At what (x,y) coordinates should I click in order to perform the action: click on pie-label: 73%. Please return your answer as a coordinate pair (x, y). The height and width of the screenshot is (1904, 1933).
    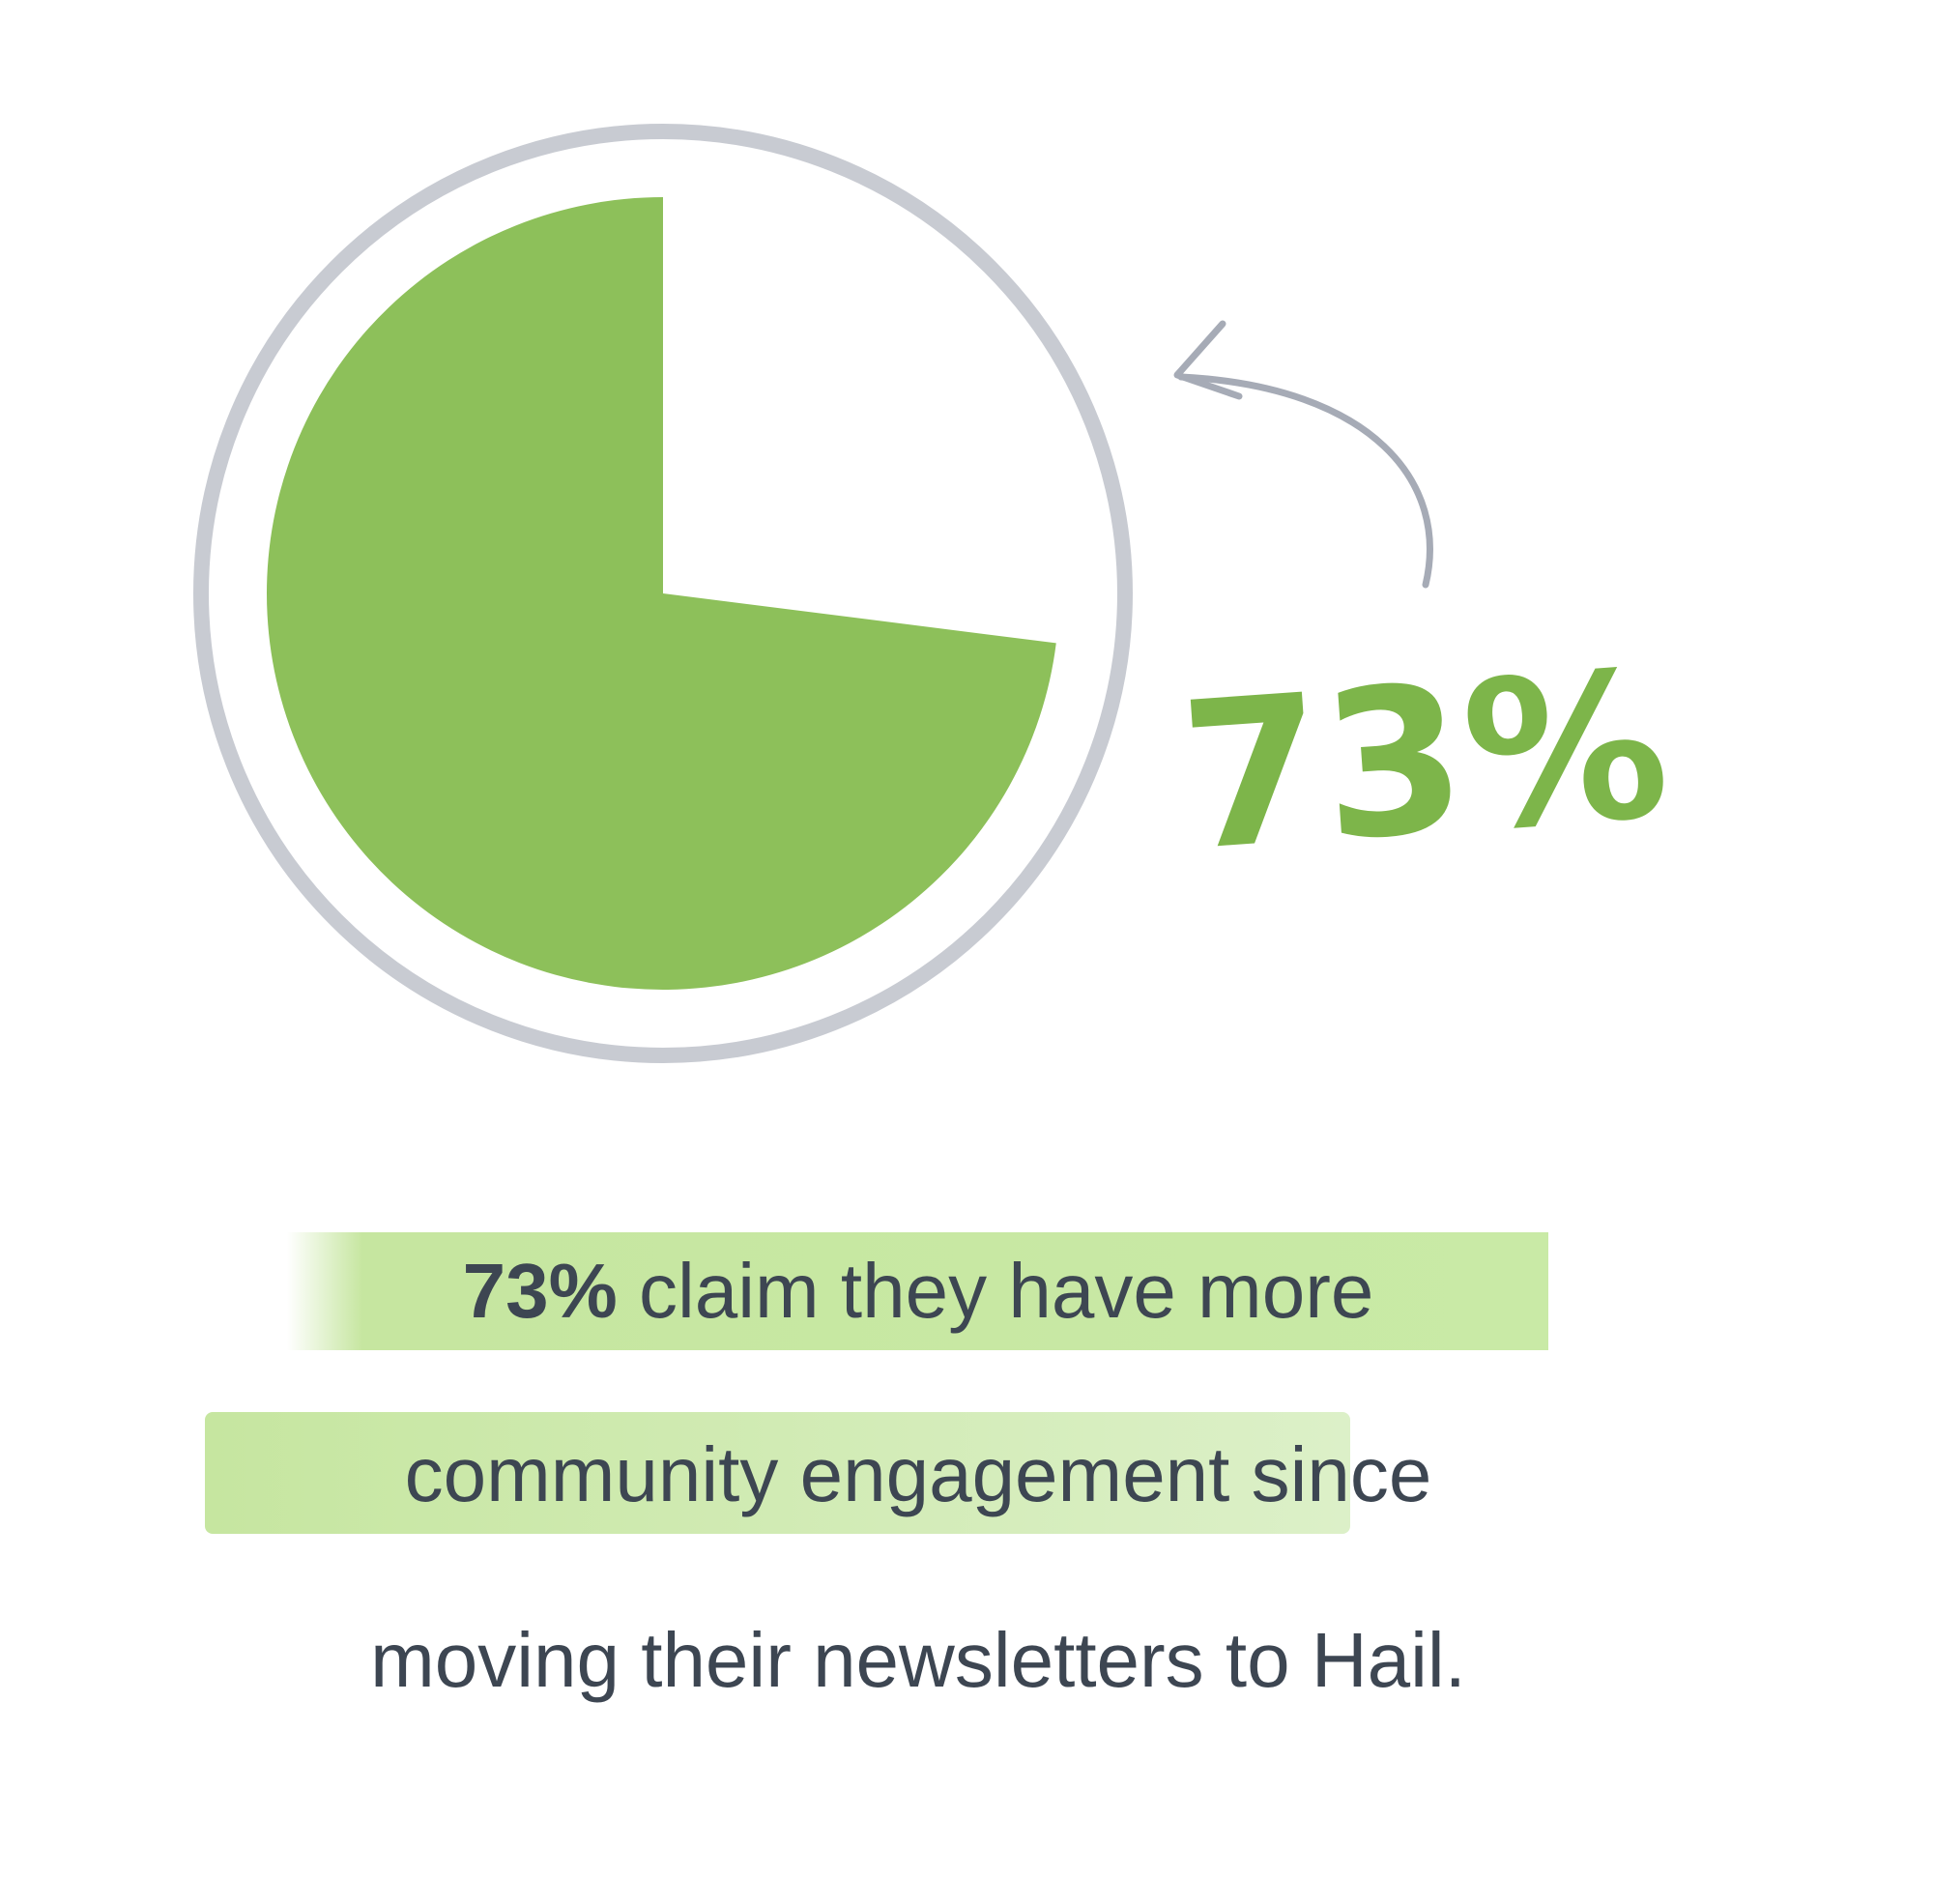
    Looking at the image, I should click on (1425, 761).